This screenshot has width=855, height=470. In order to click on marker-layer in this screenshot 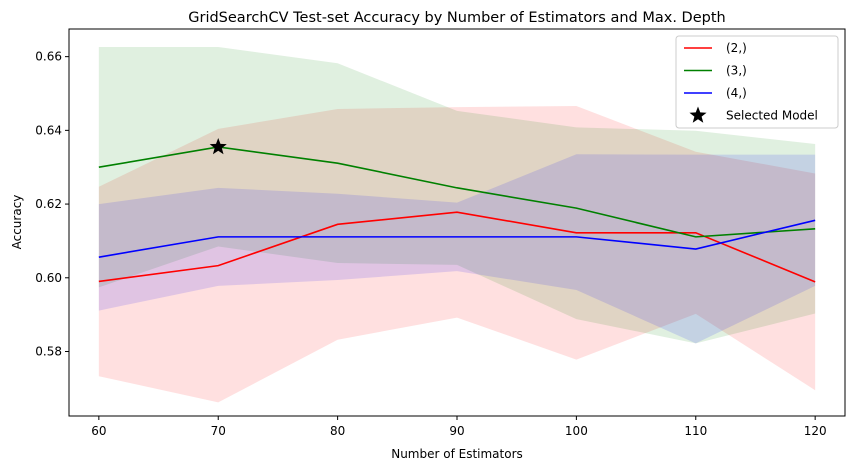, I will do `click(218, 146)`.